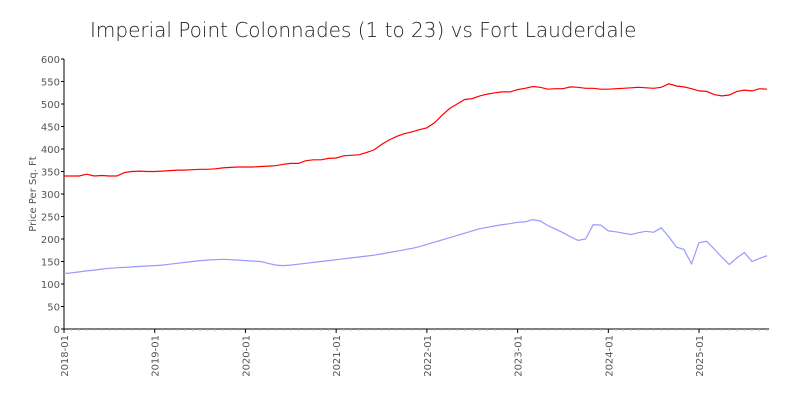 The width and height of the screenshot is (800, 400). Describe the element at coordinates (246, 356) in the screenshot. I see `x-tick-label: 2020-01` at that location.